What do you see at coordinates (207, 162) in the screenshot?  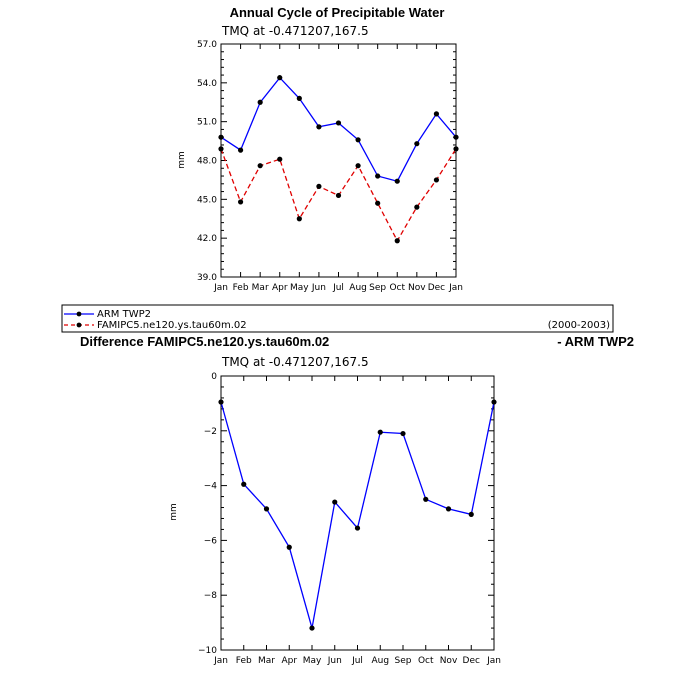 I see `y-tick-label: 48.0` at bounding box center [207, 162].